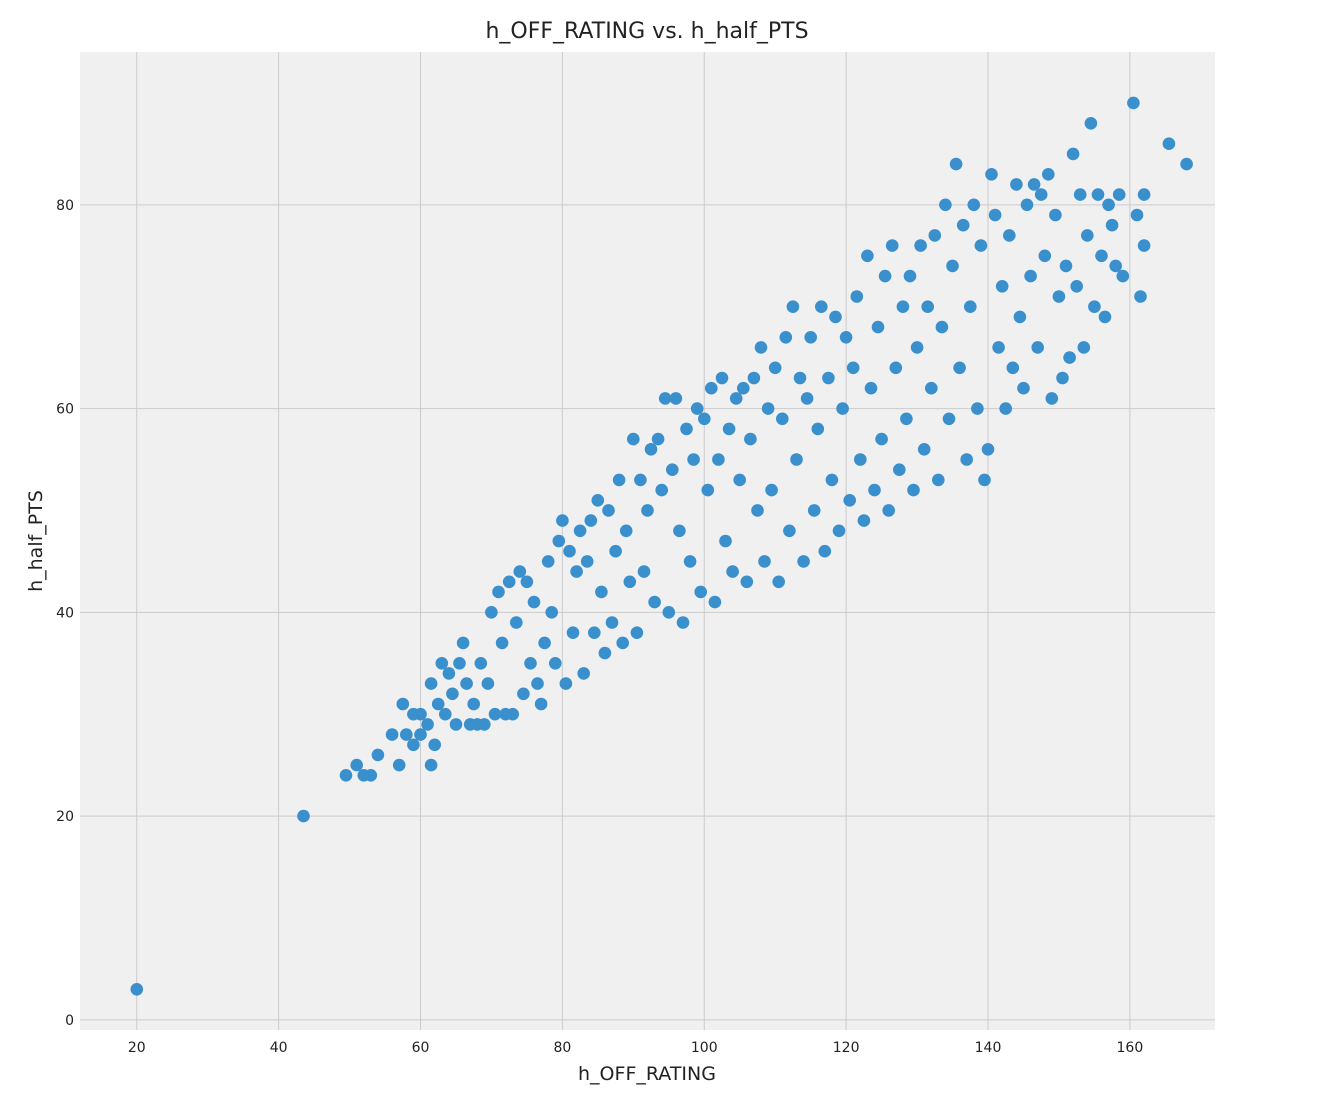  Describe the element at coordinates (562, 1048) in the screenshot. I see `x-tick-label: 80` at that location.